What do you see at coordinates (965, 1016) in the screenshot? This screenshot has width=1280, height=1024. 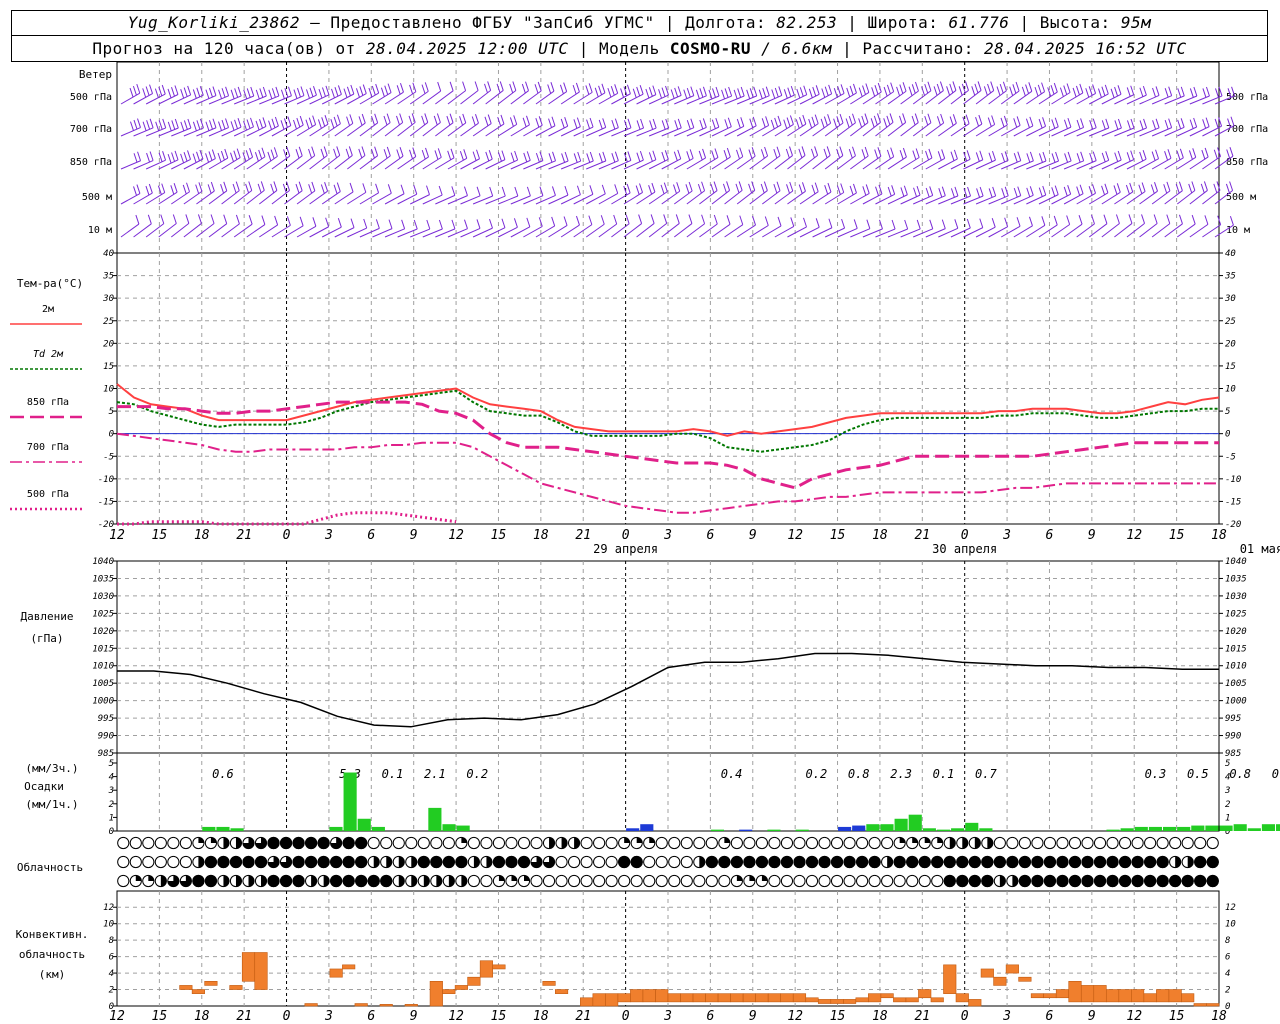 I see `conv-x-tick-label: 0` at bounding box center [965, 1016].